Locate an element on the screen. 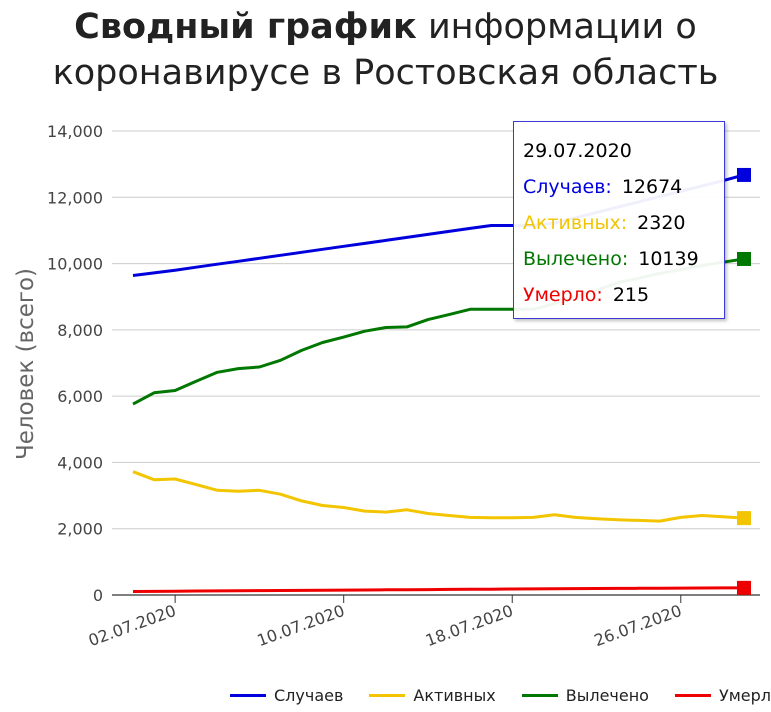 The width and height of the screenshot is (771, 712). tooltip-row-active: Активных: 2320 is located at coordinates (623, 223).